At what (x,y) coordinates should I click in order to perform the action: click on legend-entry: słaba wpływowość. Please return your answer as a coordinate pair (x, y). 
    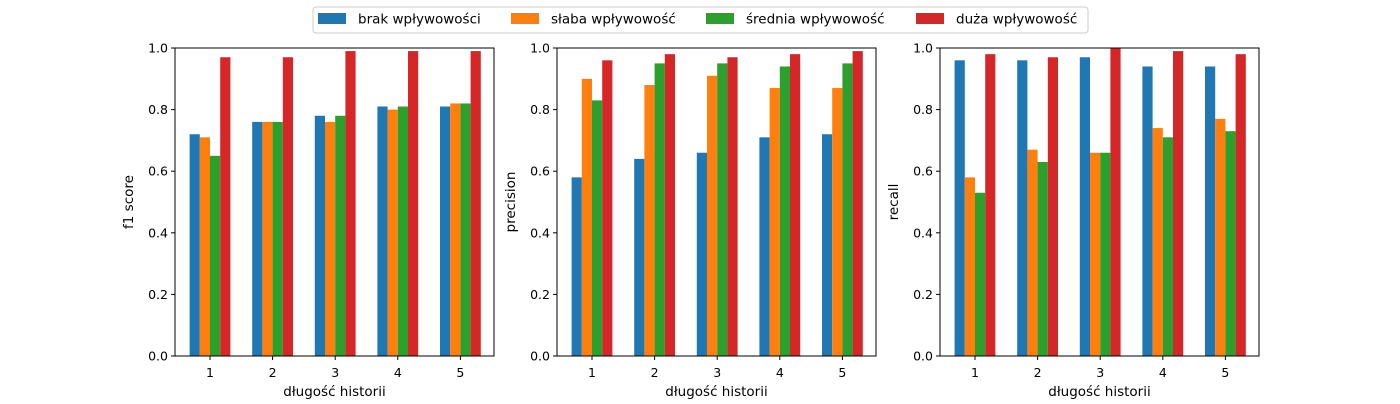
    Looking at the image, I should click on (593, 20).